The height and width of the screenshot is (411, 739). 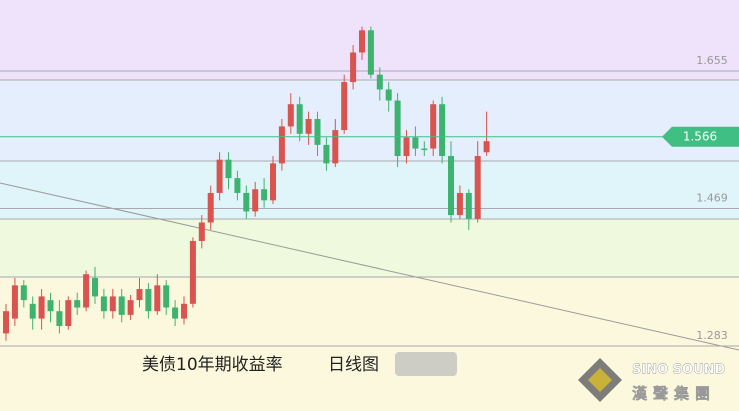 What do you see at coordinates (212, 365) in the screenshot?
I see `chart-title: 美债10年期收益率` at bounding box center [212, 365].